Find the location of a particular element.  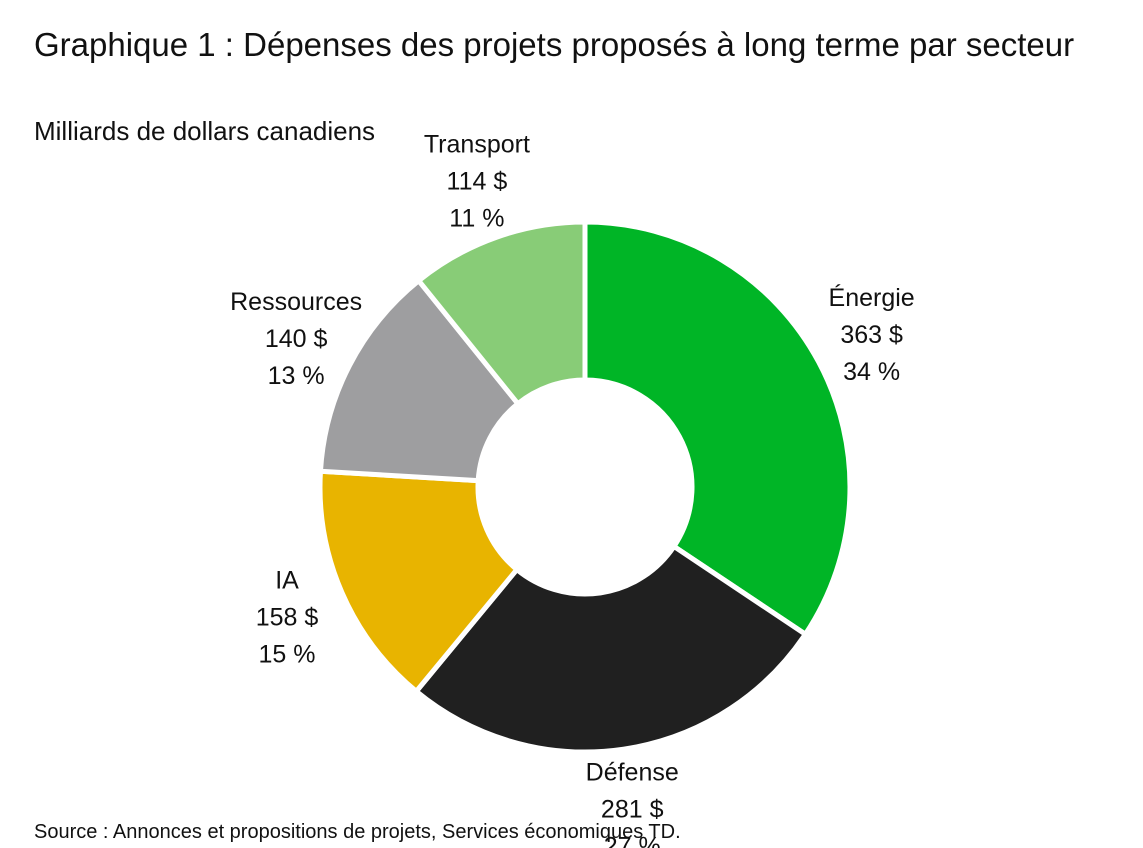

slice-energie is located at coordinates (717, 428).